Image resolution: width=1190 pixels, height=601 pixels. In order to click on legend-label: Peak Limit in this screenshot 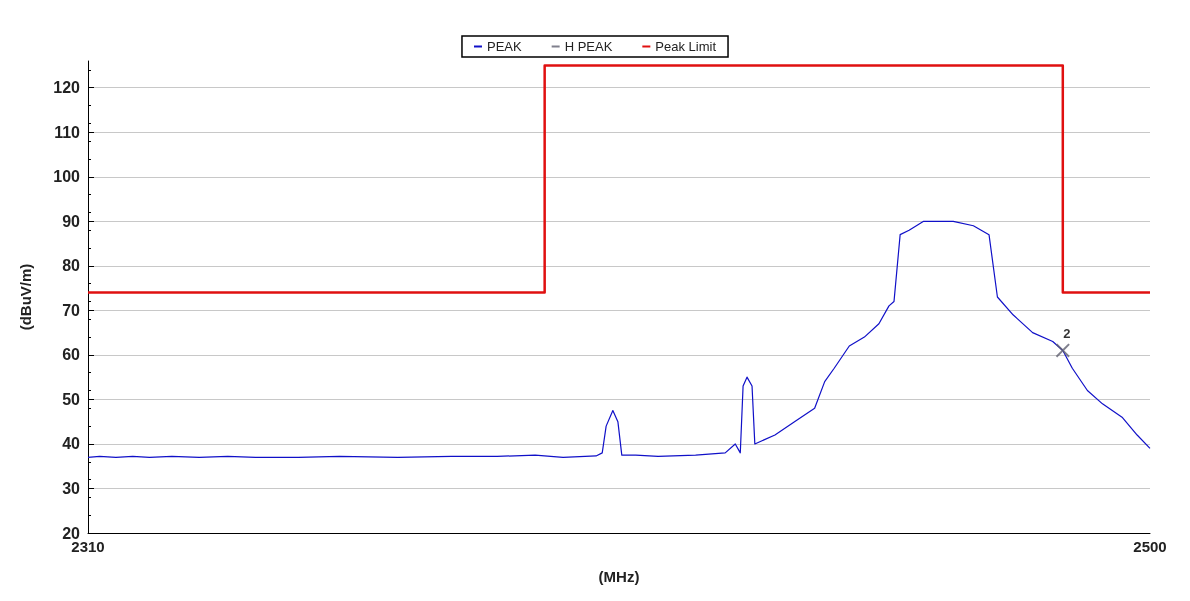, I will do `click(686, 46)`.